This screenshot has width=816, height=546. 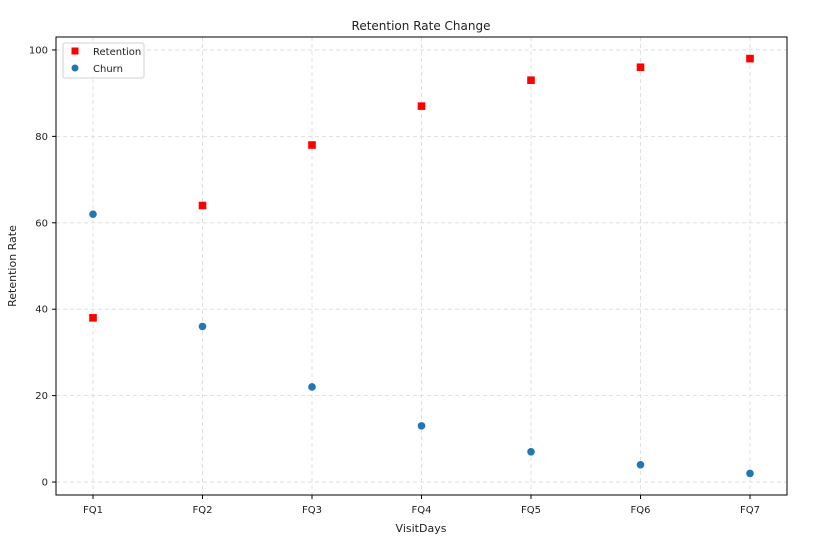 What do you see at coordinates (41, 223) in the screenshot?
I see `y-tick-label: 60` at bounding box center [41, 223].